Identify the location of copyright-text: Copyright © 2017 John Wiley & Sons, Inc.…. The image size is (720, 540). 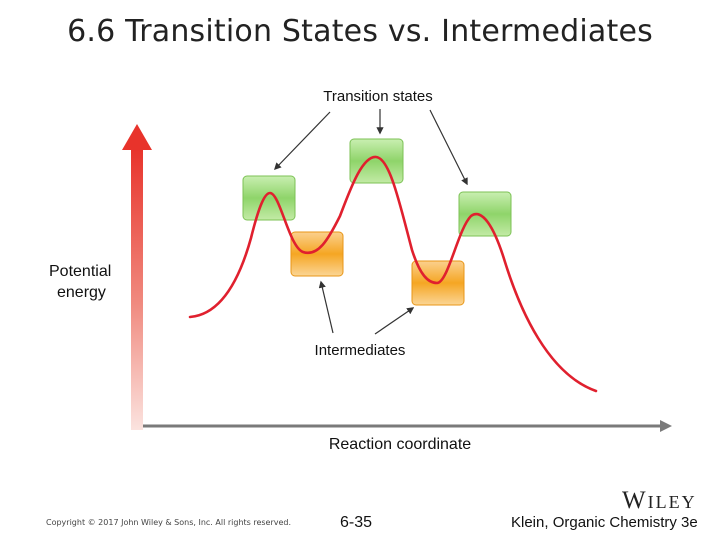
(169, 522).